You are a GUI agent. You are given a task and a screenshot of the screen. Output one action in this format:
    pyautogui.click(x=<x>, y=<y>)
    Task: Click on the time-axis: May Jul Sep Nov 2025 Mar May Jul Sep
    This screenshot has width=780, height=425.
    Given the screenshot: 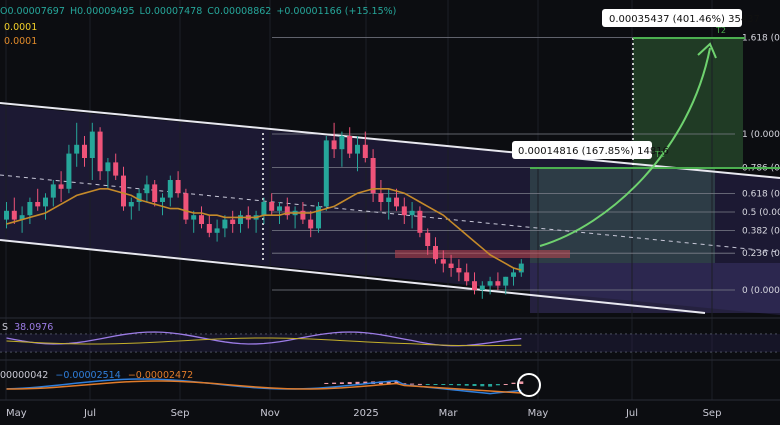 What is the action you would take?
    pyautogui.click(x=363, y=413)
    